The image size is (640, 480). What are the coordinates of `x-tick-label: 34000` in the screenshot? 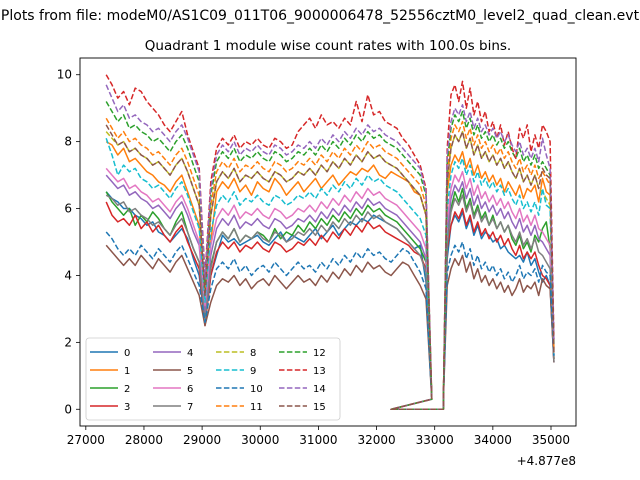 It's located at (493, 440).